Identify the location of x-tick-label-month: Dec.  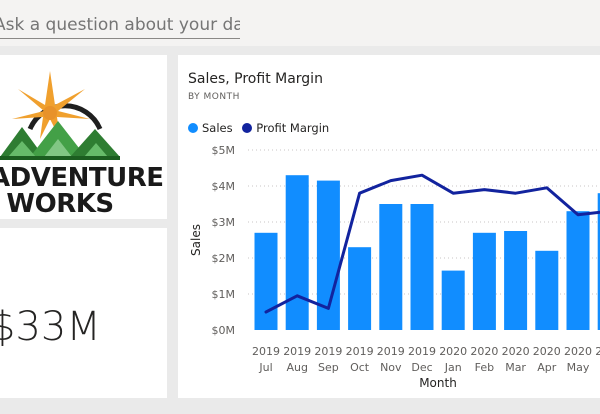
(421, 367).